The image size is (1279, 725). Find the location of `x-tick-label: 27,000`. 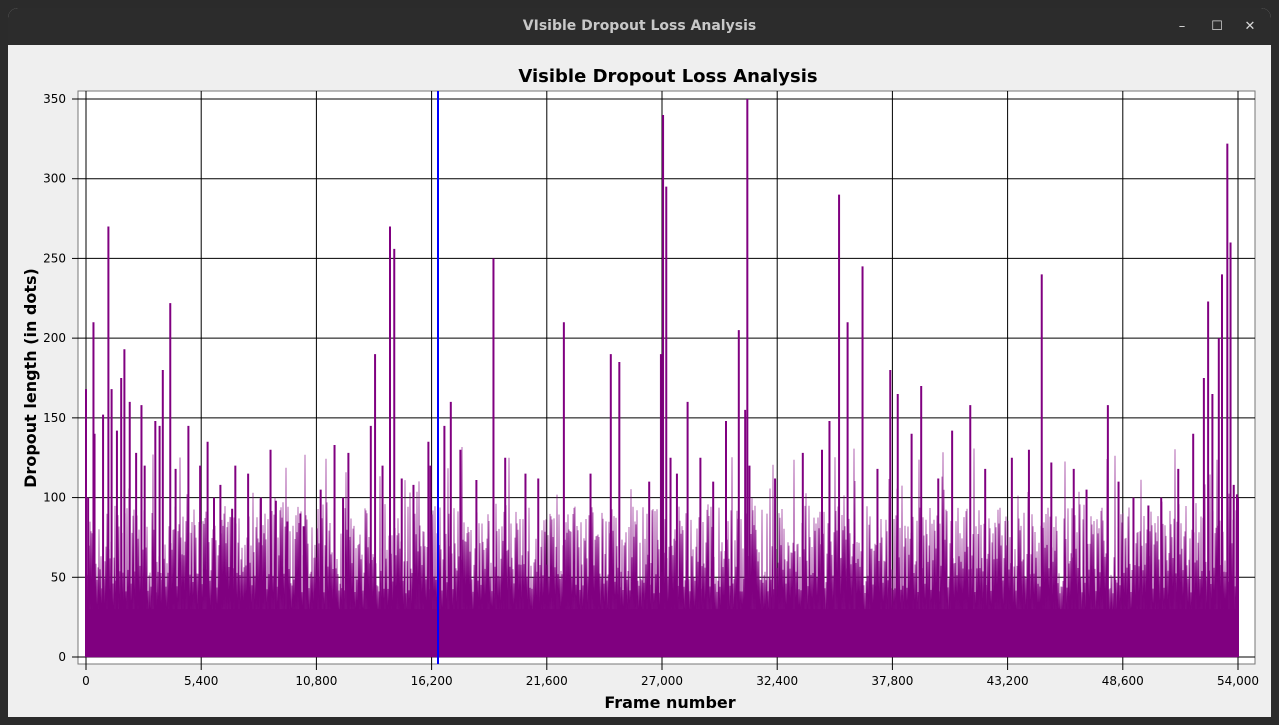

x-tick-label: 27,000 is located at coordinates (662, 681).